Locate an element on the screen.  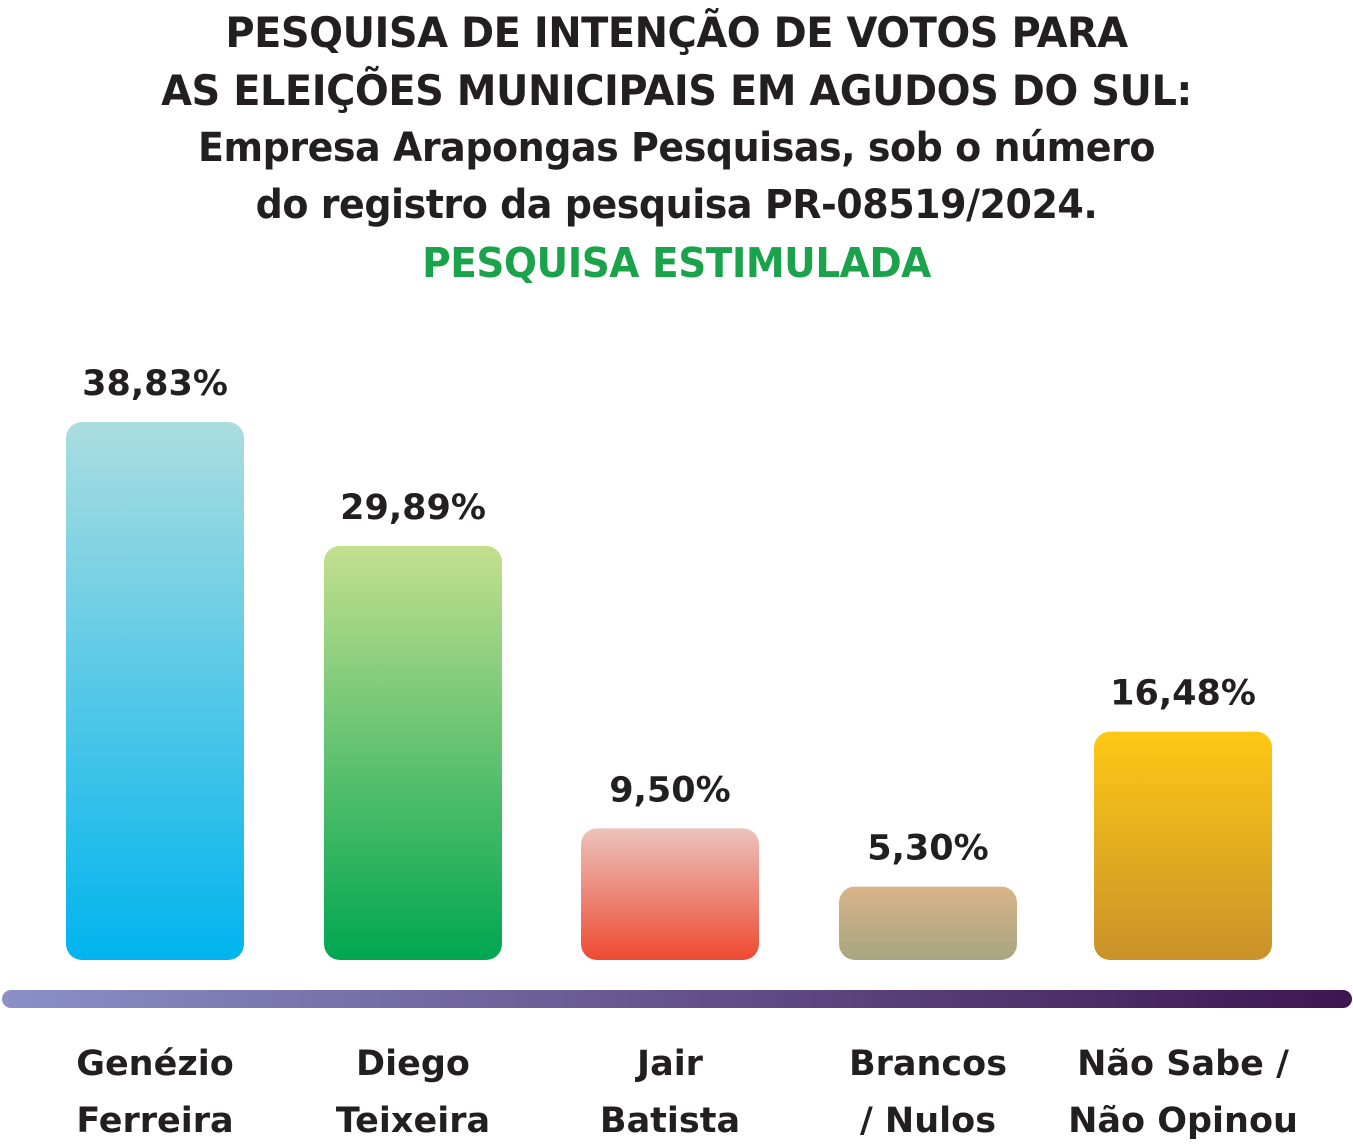
bar-value-label-1: 29,89% is located at coordinates (413, 508).